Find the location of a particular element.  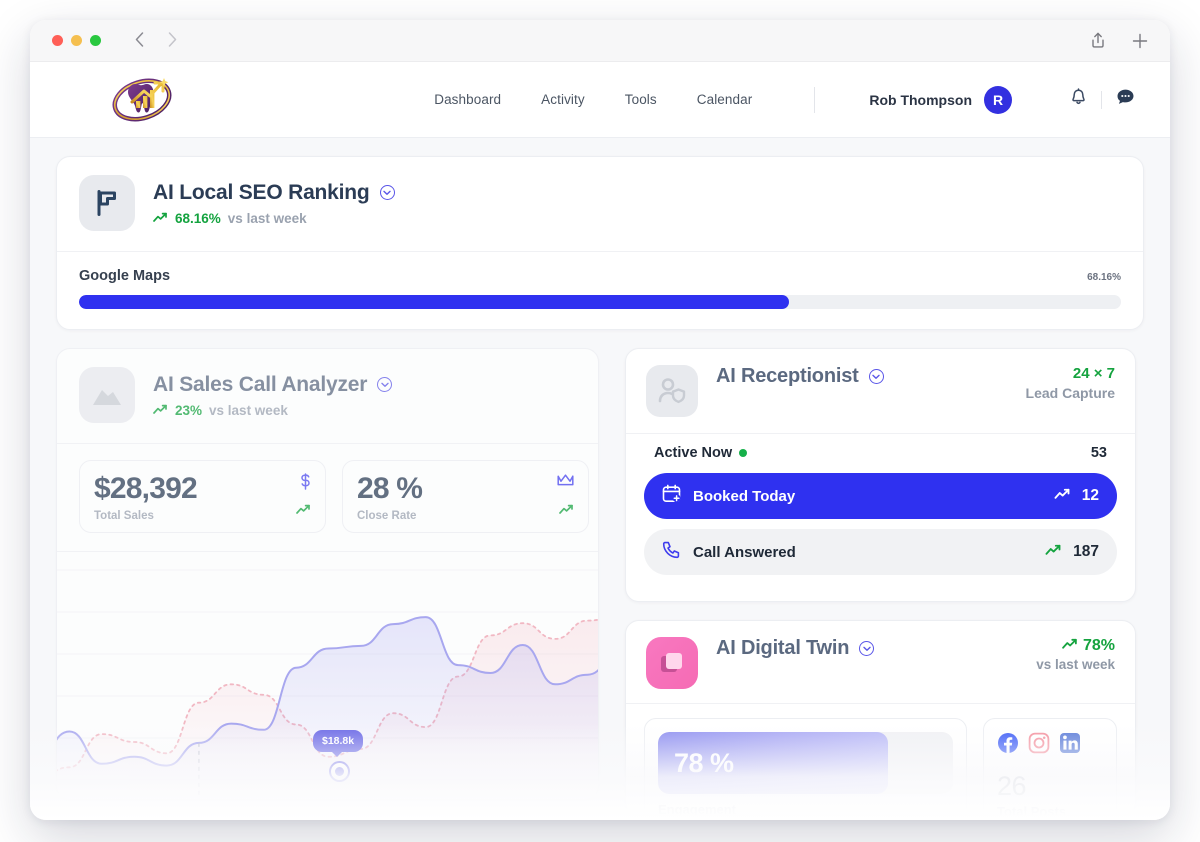

flag-icon is located at coordinates (107, 203).